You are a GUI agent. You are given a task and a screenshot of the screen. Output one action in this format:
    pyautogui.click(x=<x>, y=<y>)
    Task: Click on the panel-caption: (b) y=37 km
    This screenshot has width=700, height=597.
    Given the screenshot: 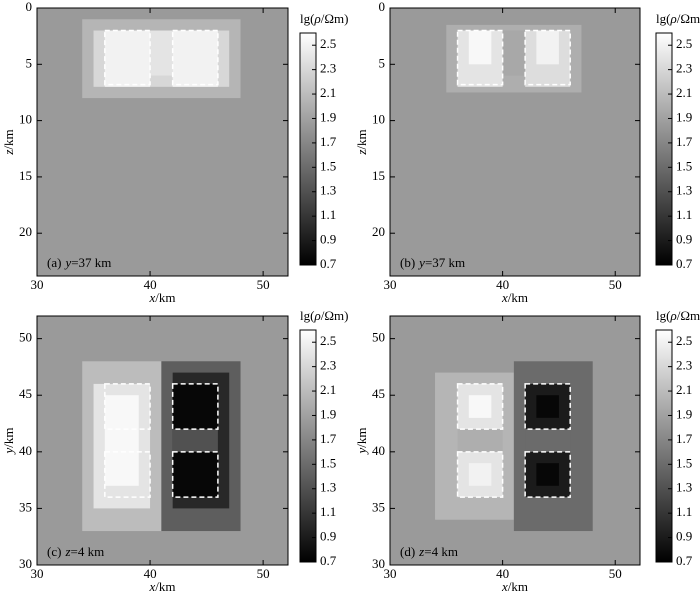 What is the action you would take?
    pyautogui.click(x=432, y=262)
    